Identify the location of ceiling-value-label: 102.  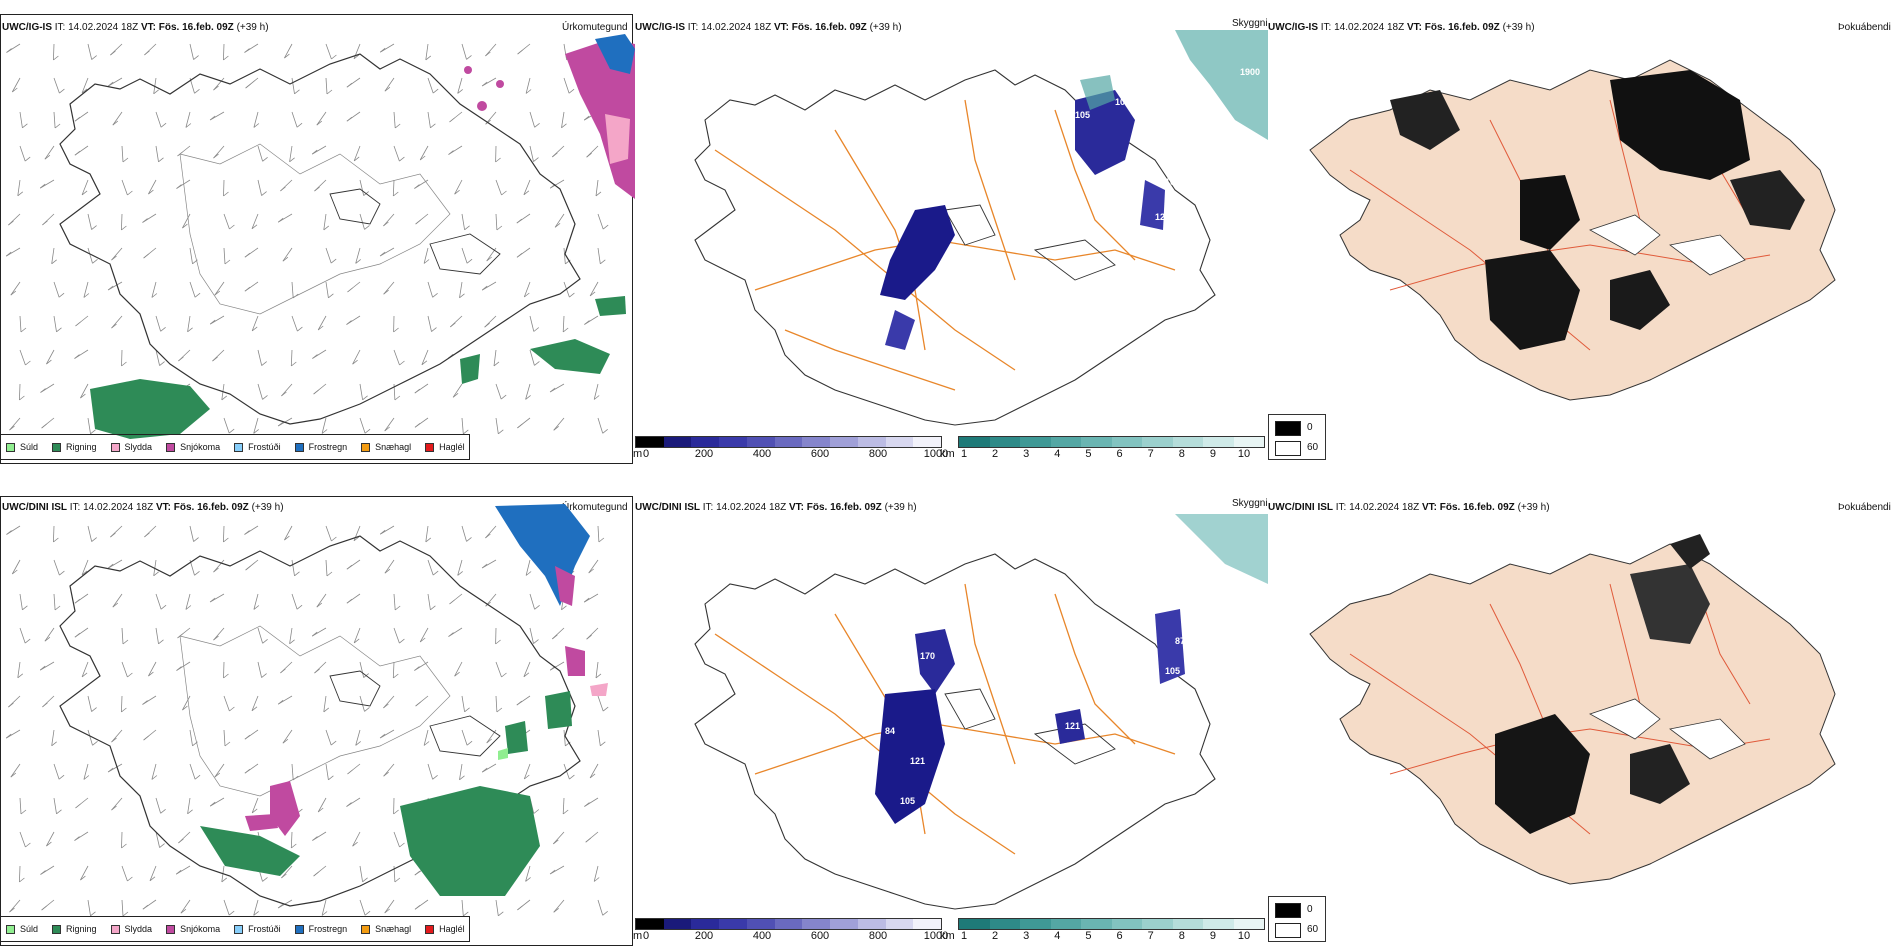
(1172, 182).